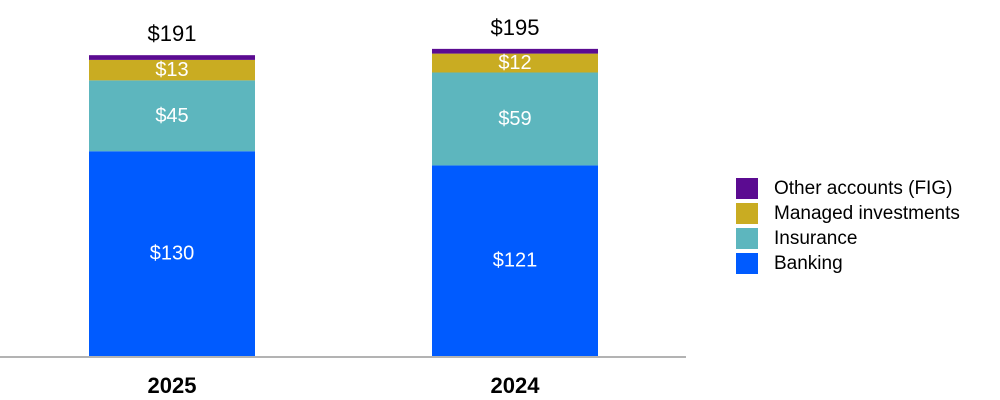  I want to click on data-label-managed-investments-2025: $13, so click(171, 70).